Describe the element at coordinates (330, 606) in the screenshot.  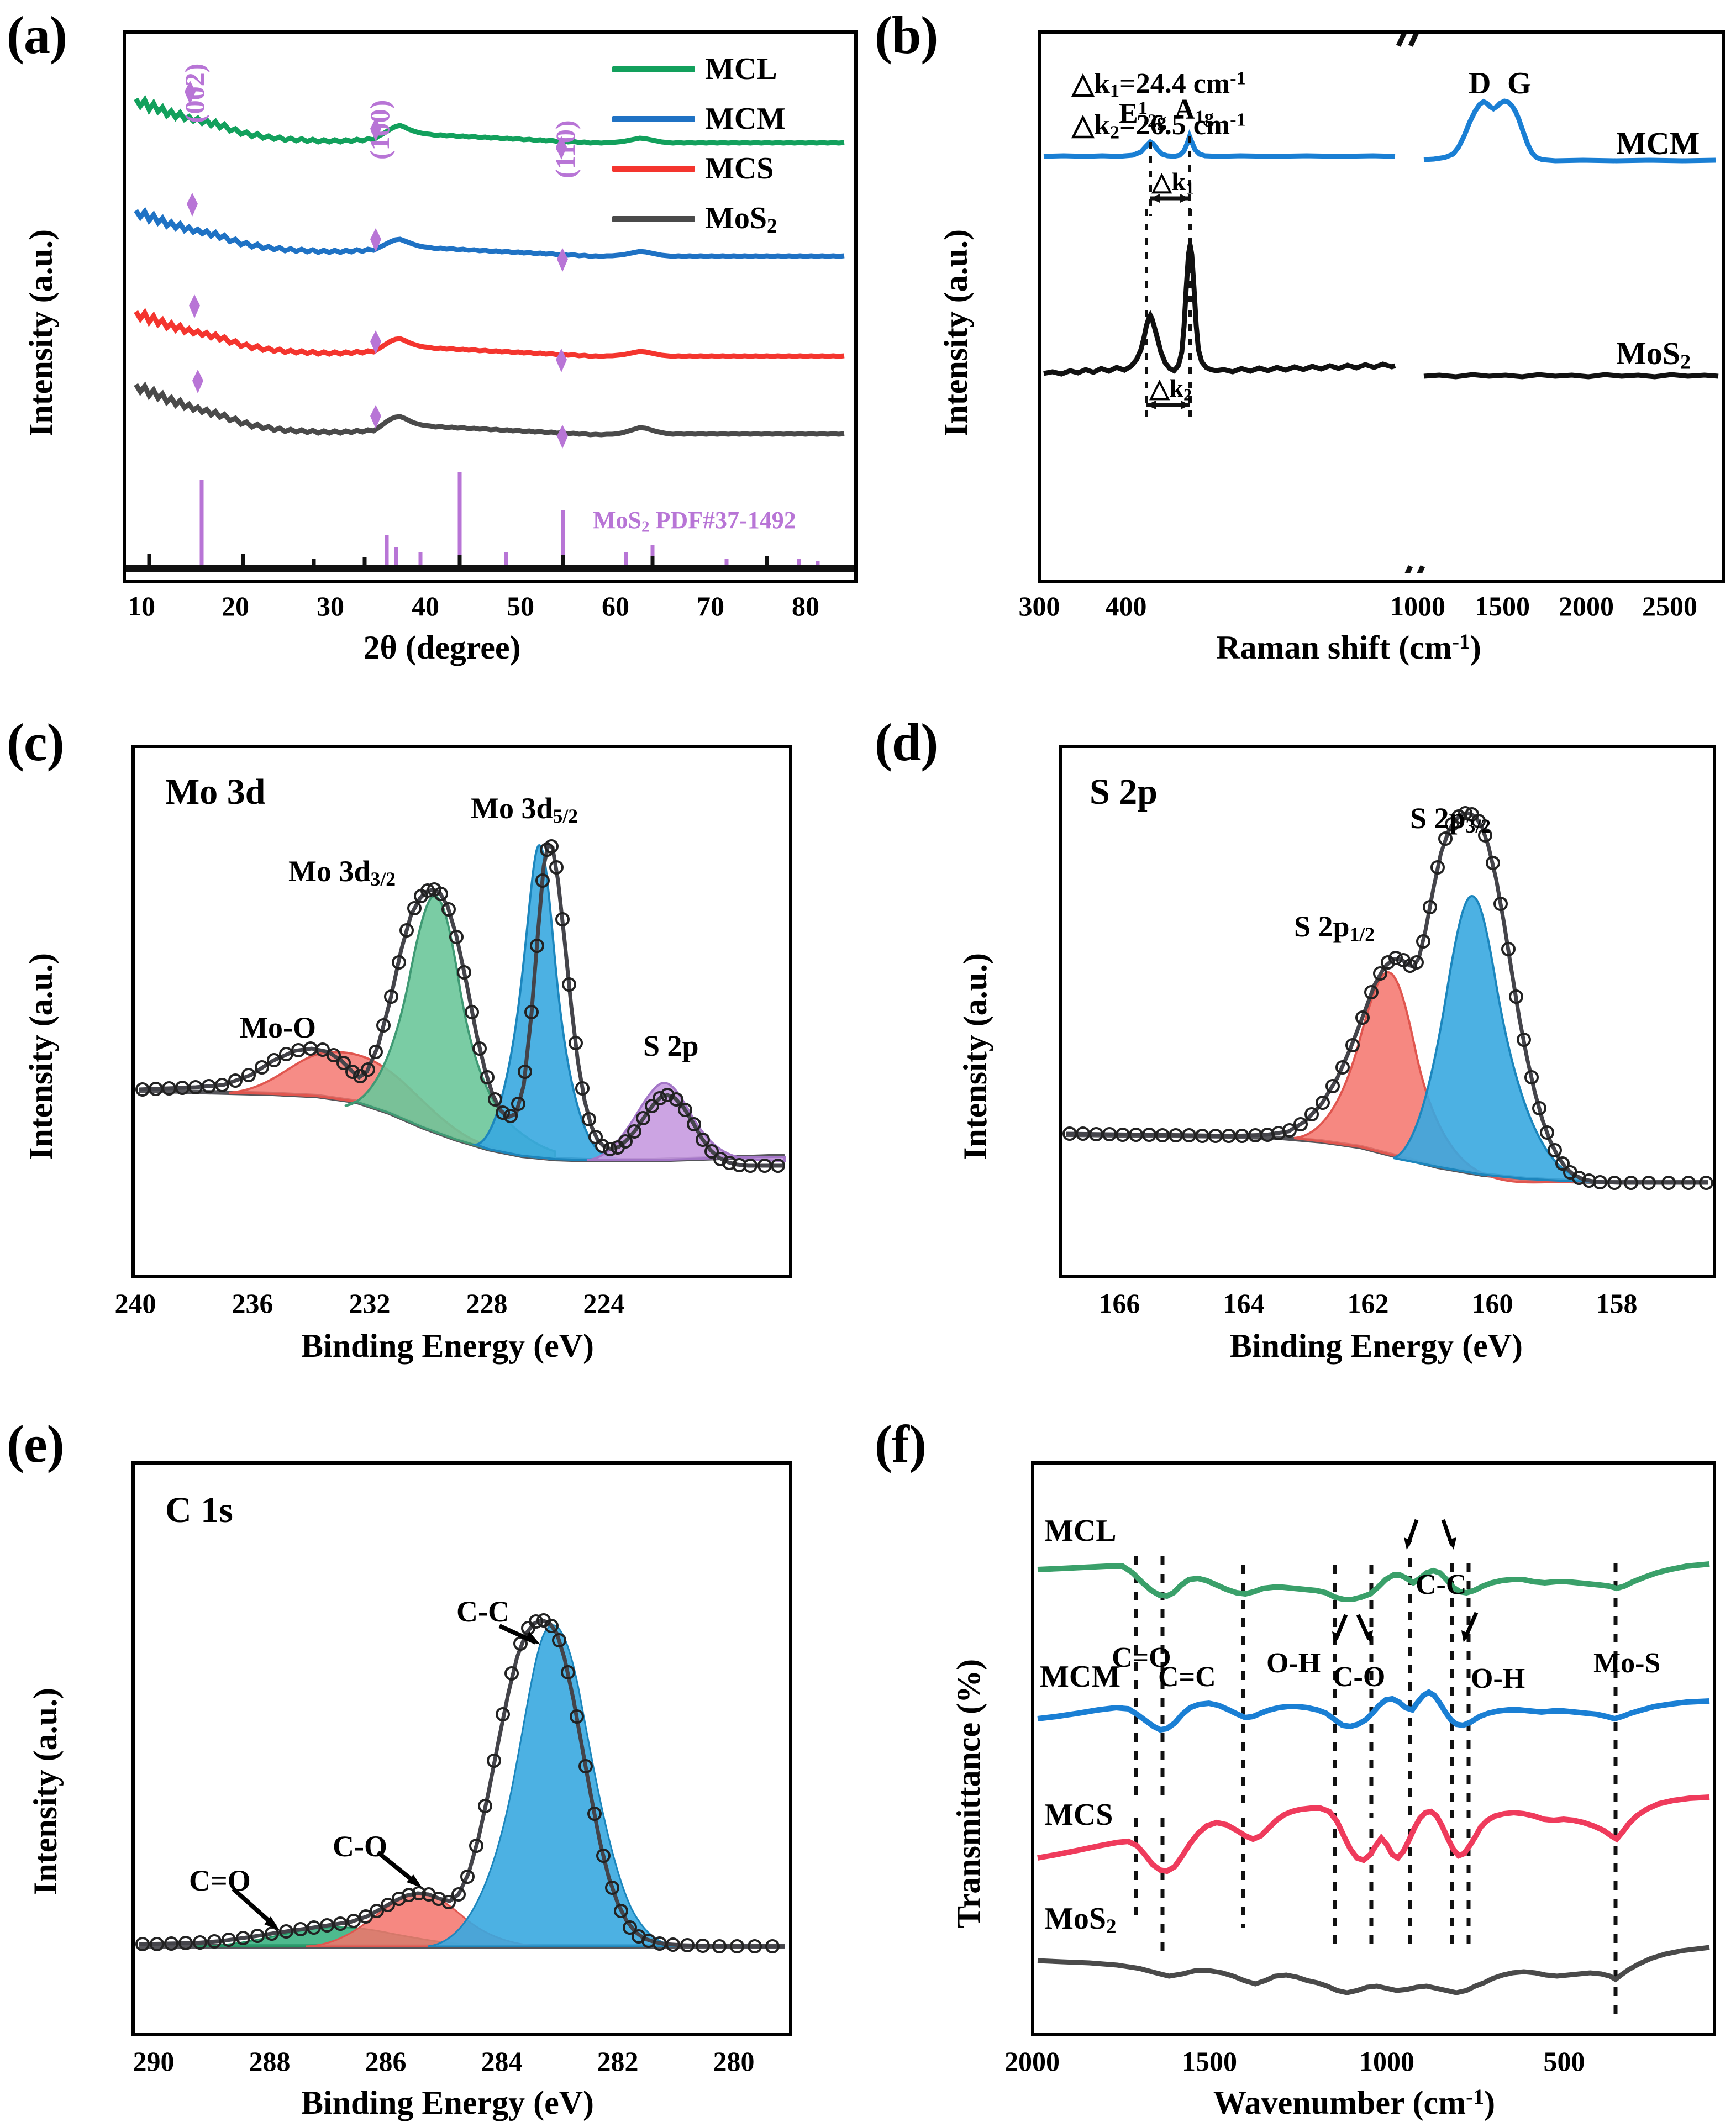
I see `xtick-a-2: 30` at that location.